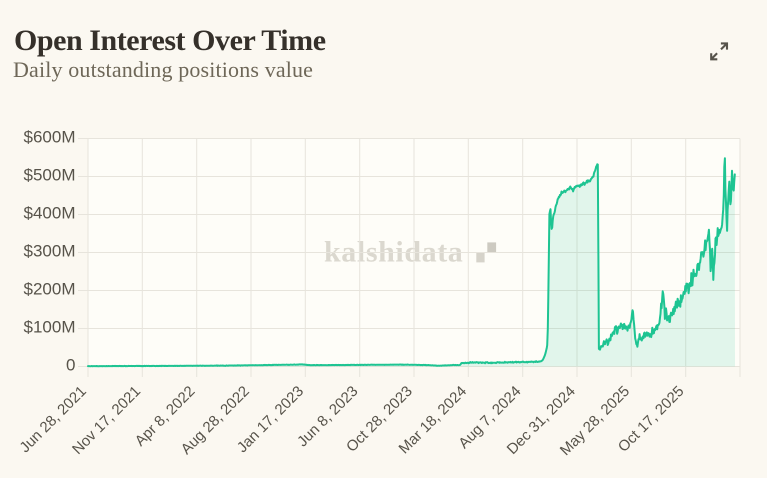  I want to click on svg-text: $500M, so click(50, 175).